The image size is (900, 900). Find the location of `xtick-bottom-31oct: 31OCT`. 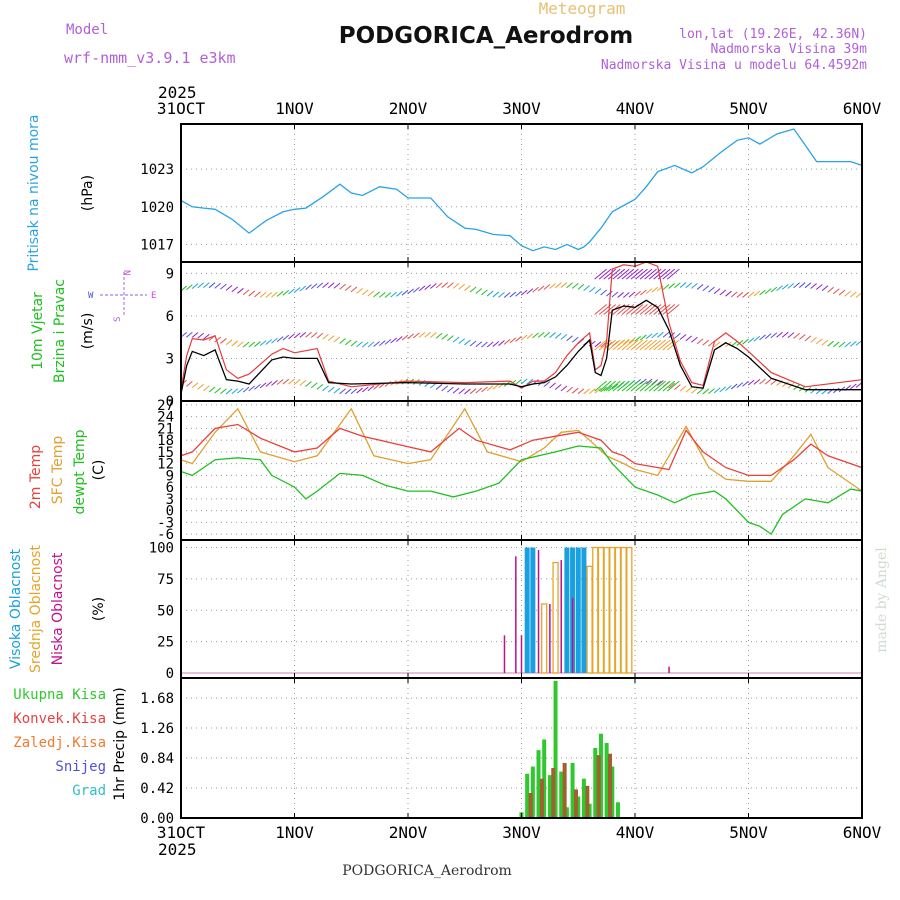

xtick-bottom-31oct: 31OCT is located at coordinates (181, 832).